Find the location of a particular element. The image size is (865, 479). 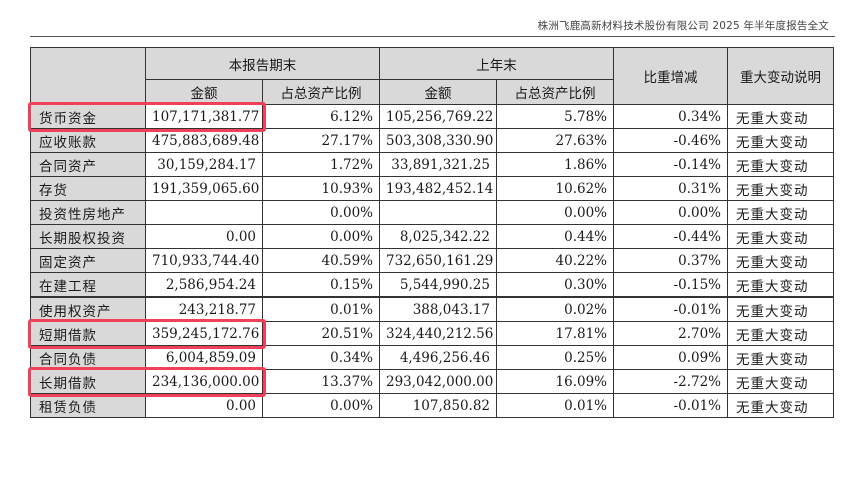

row-label: 合同资产 is located at coordinates (88, 164).